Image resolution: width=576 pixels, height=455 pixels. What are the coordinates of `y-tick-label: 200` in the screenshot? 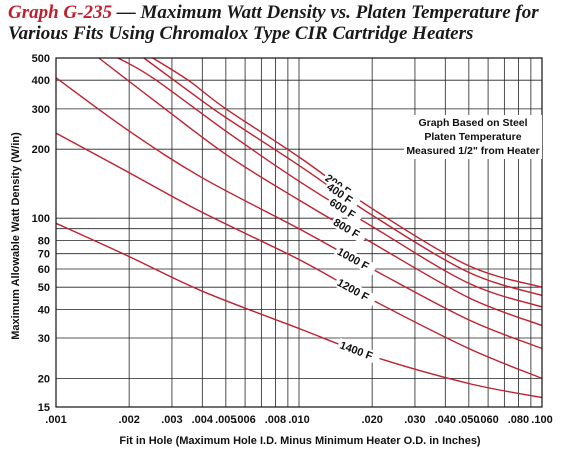 It's located at (41, 150).